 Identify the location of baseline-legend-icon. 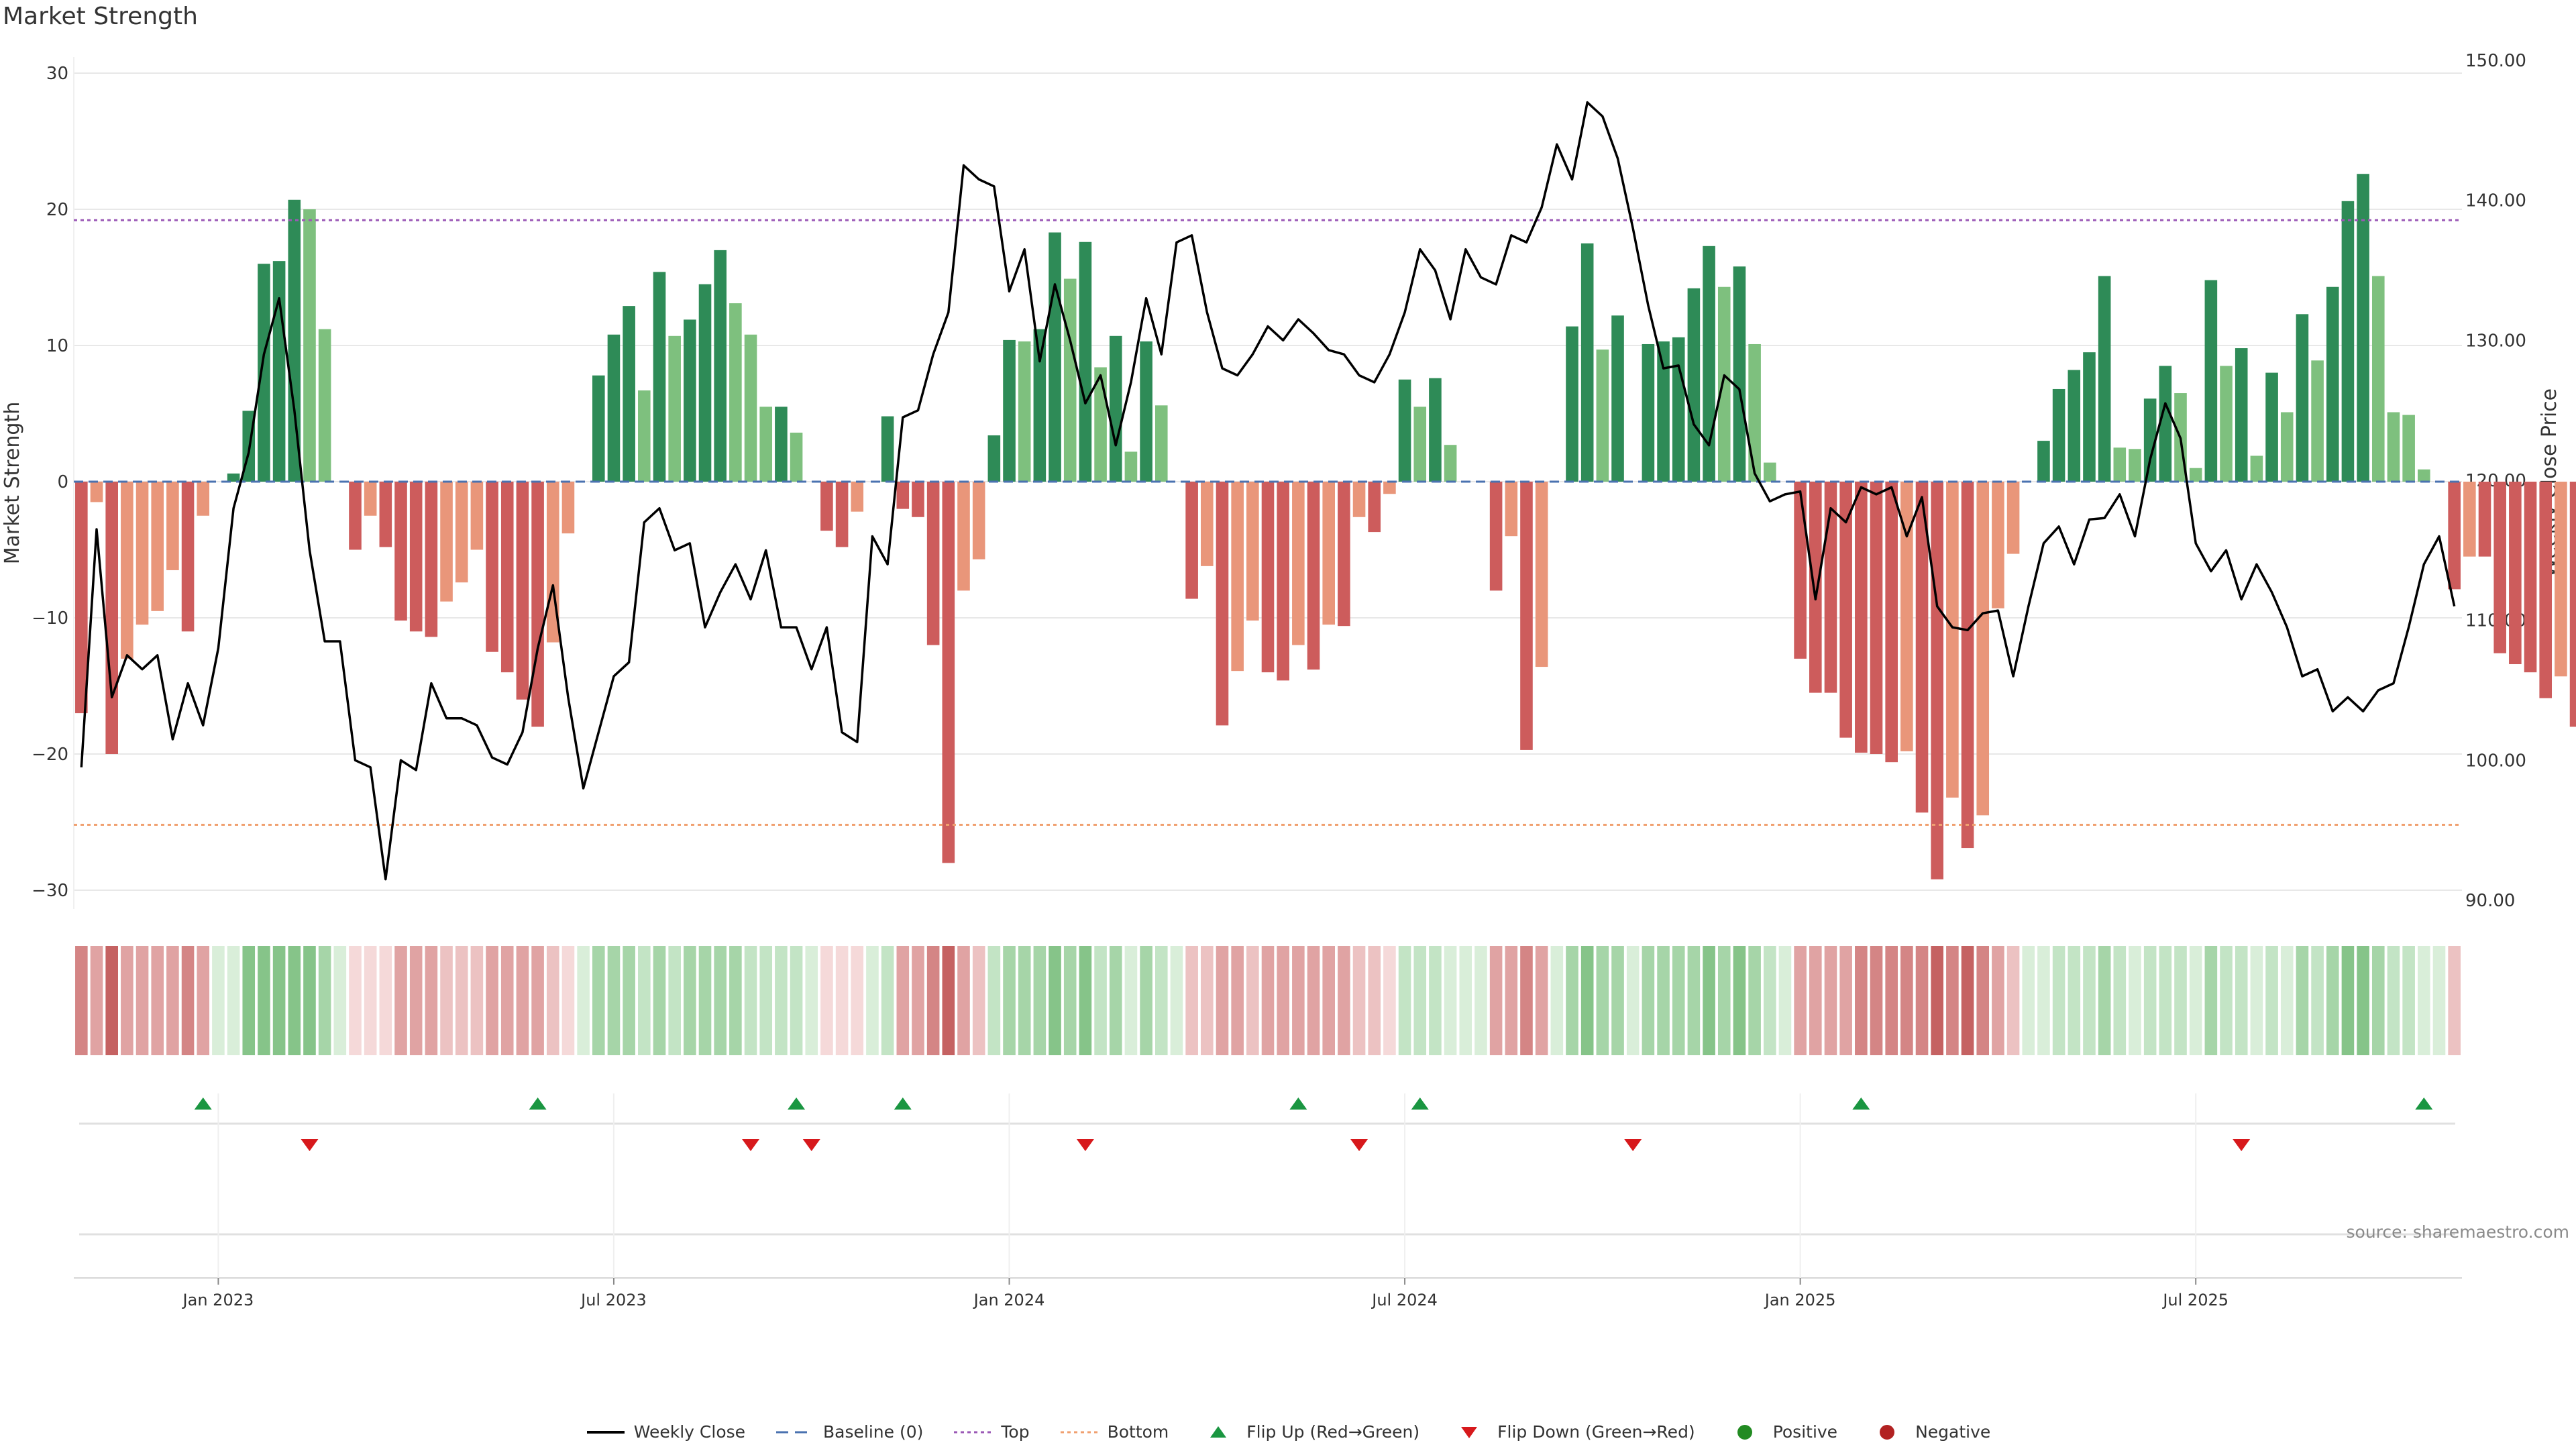
(795, 1432).